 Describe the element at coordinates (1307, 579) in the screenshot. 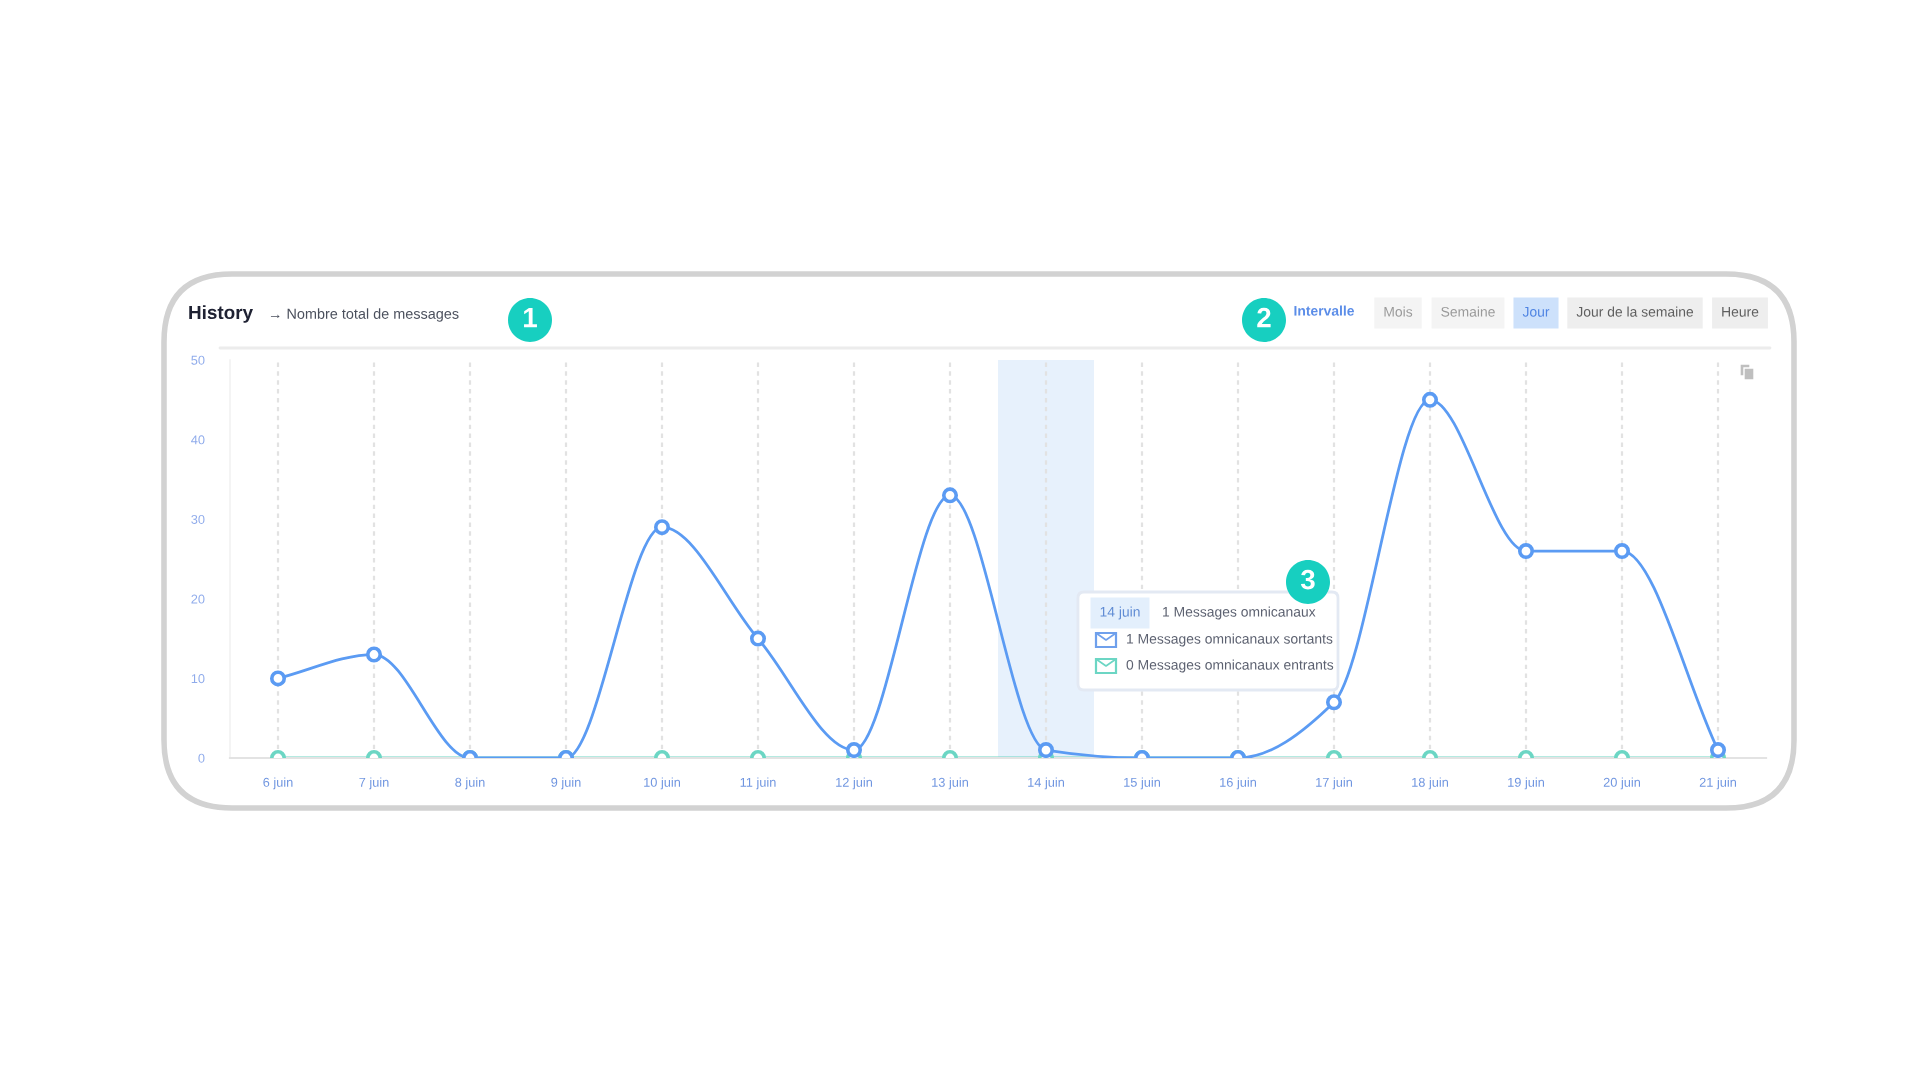

I see `annotation: 3` at that location.